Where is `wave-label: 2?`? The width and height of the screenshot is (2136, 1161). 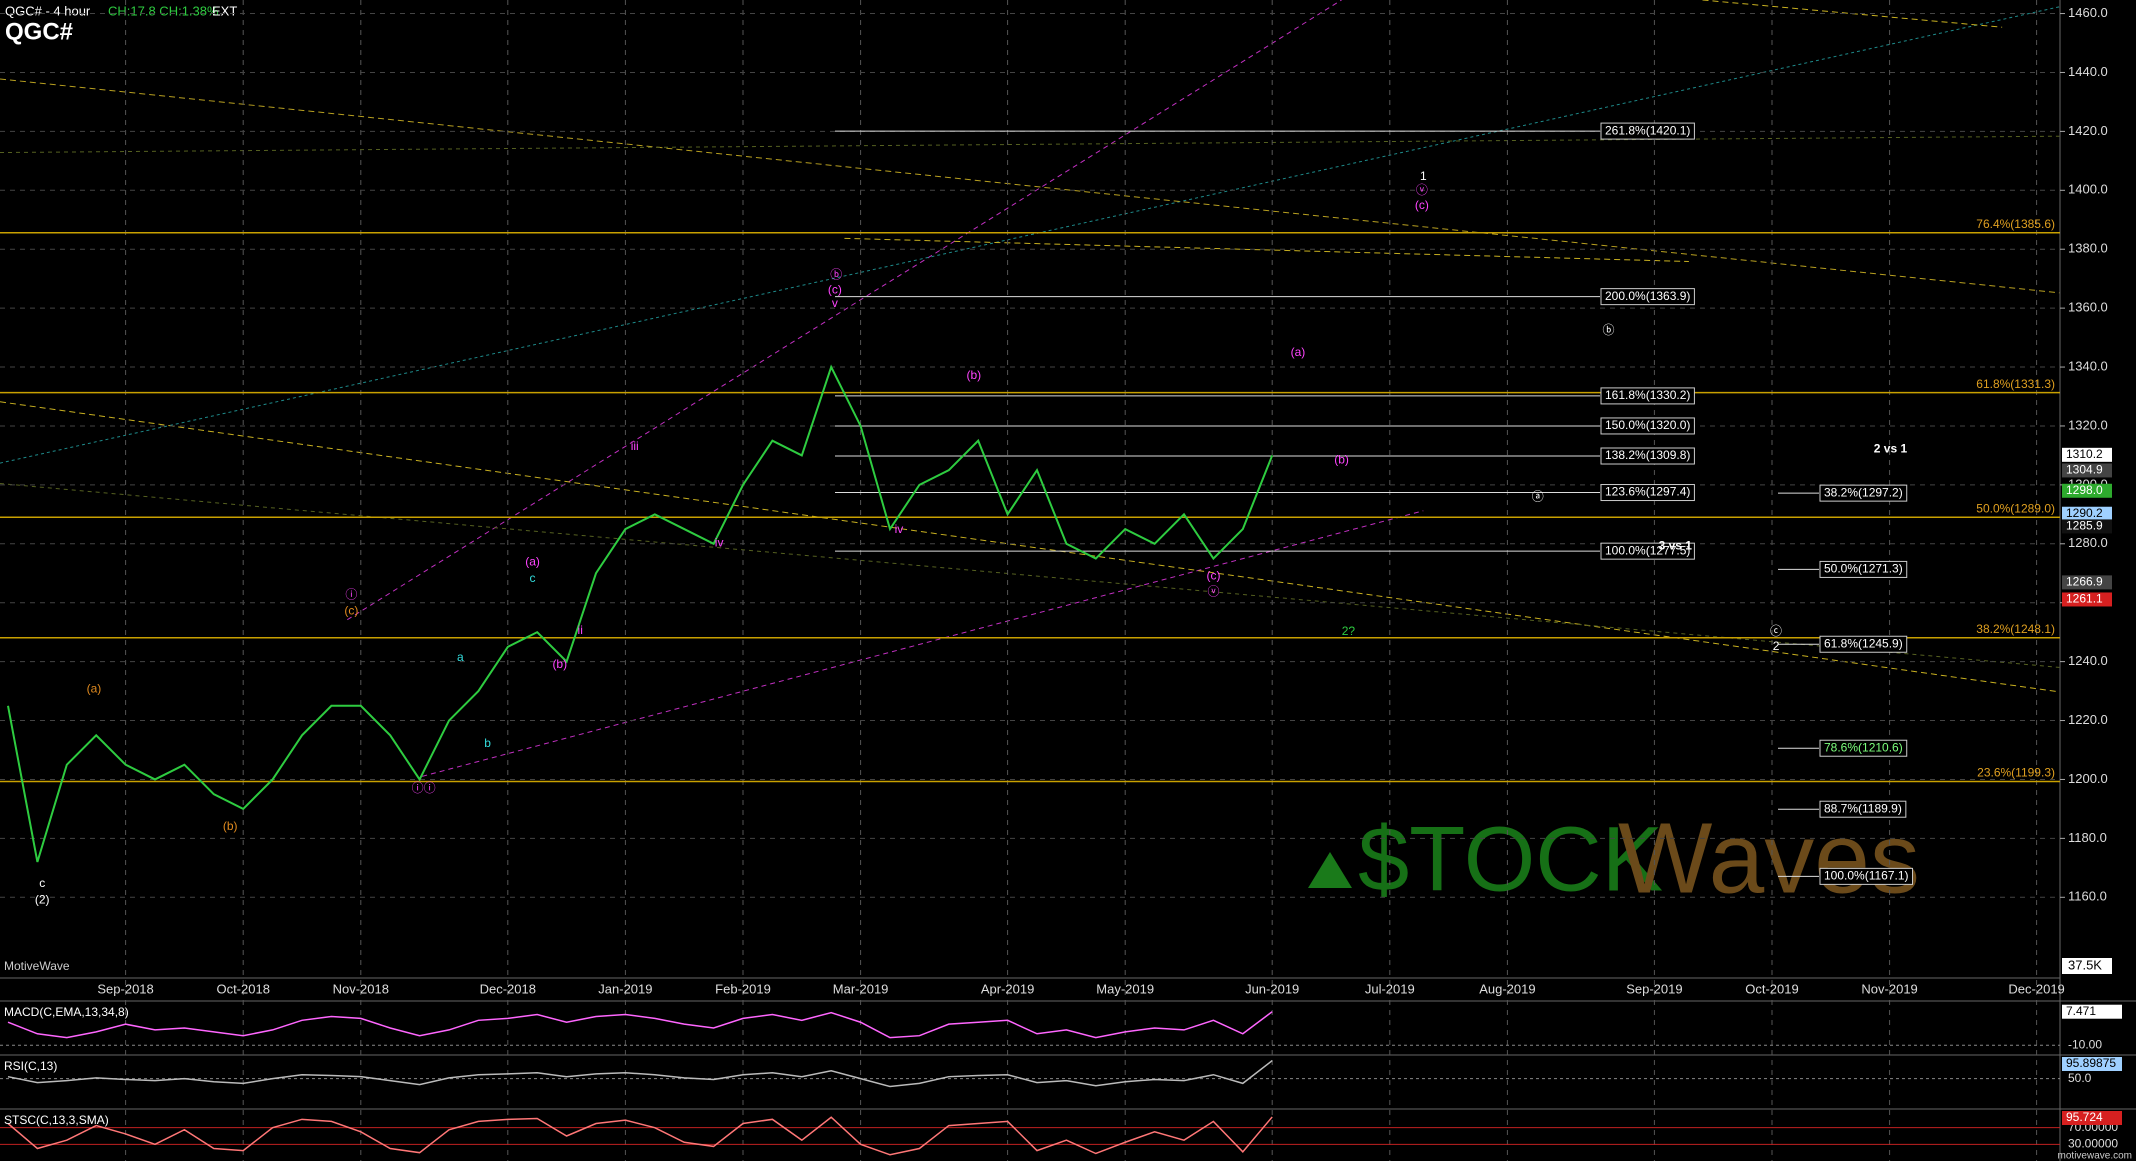 wave-label: 2? is located at coordinates (1349, 631).